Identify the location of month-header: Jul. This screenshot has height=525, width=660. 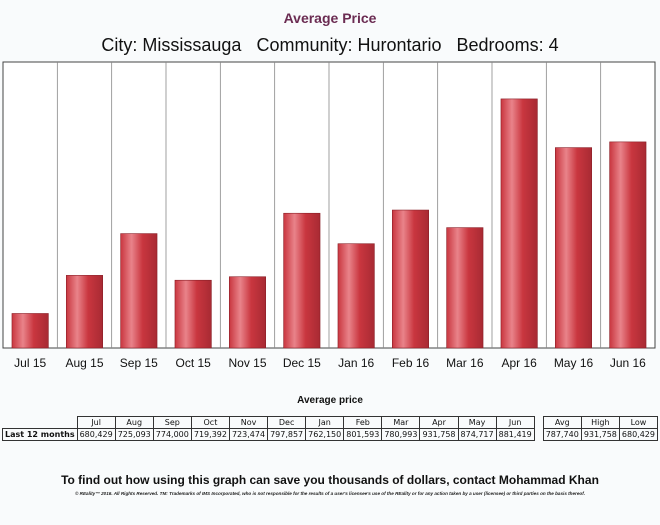
(96, 422).